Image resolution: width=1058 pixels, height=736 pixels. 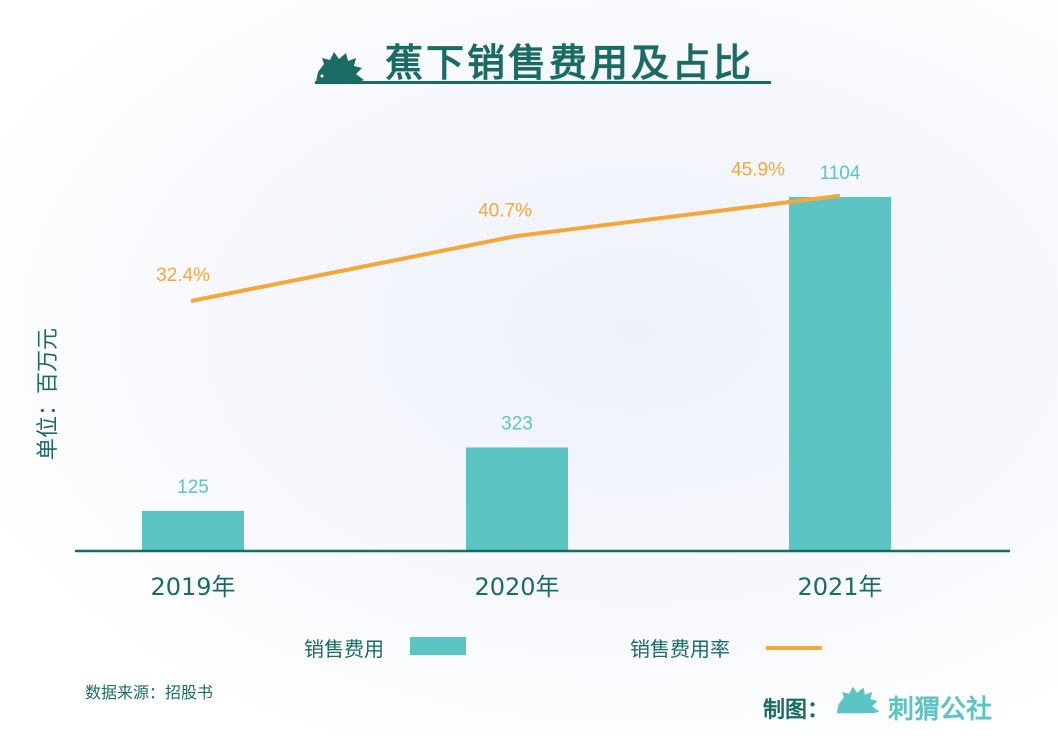 I want to click on rate-line, so click(x=515, y=248).